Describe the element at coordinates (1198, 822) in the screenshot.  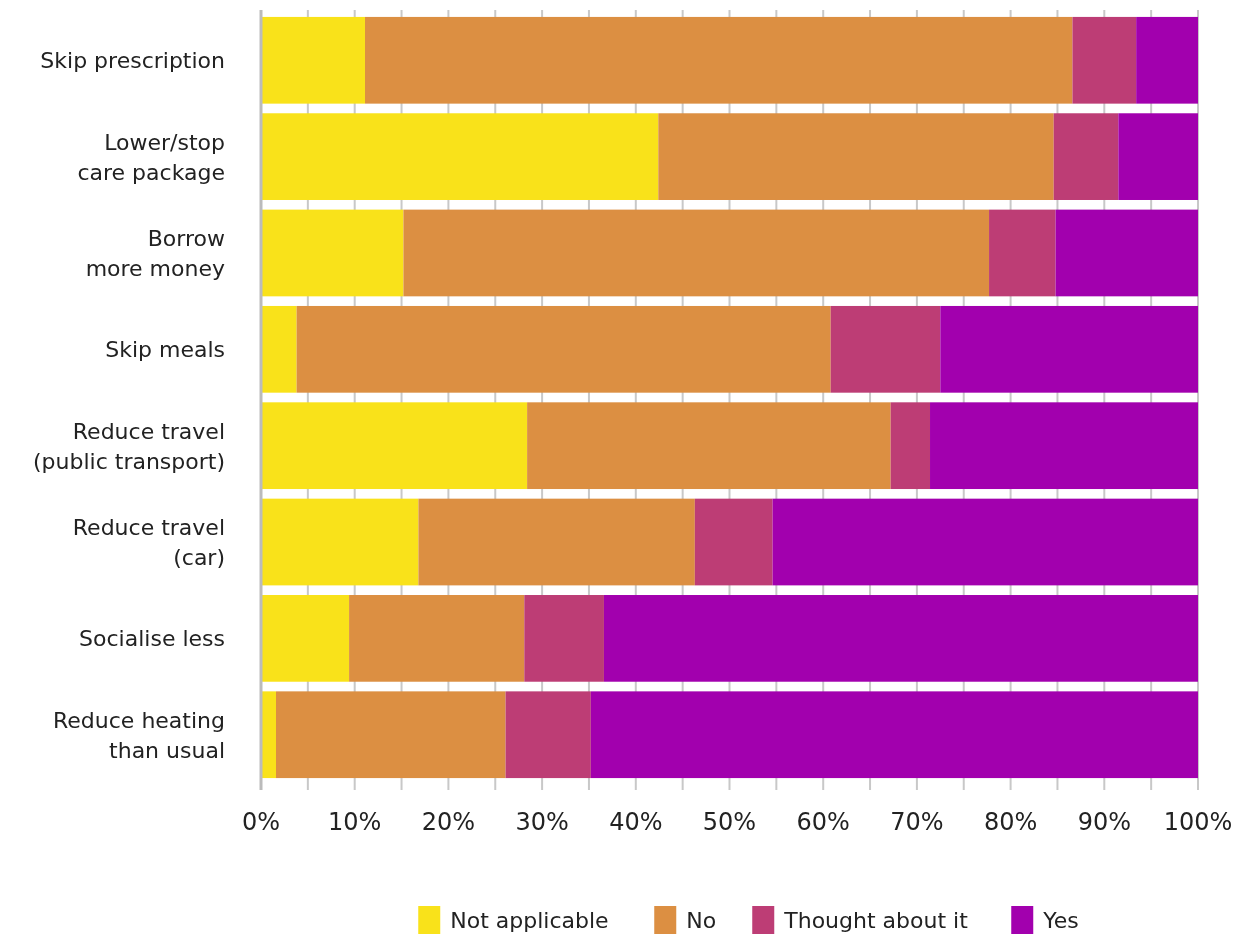
I see `x-tick-label: 100%` at that location.